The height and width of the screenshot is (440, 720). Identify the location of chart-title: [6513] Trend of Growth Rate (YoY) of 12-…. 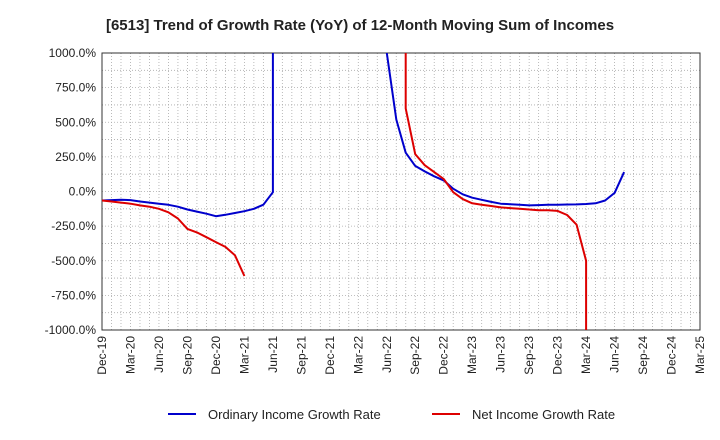
(360, 25).